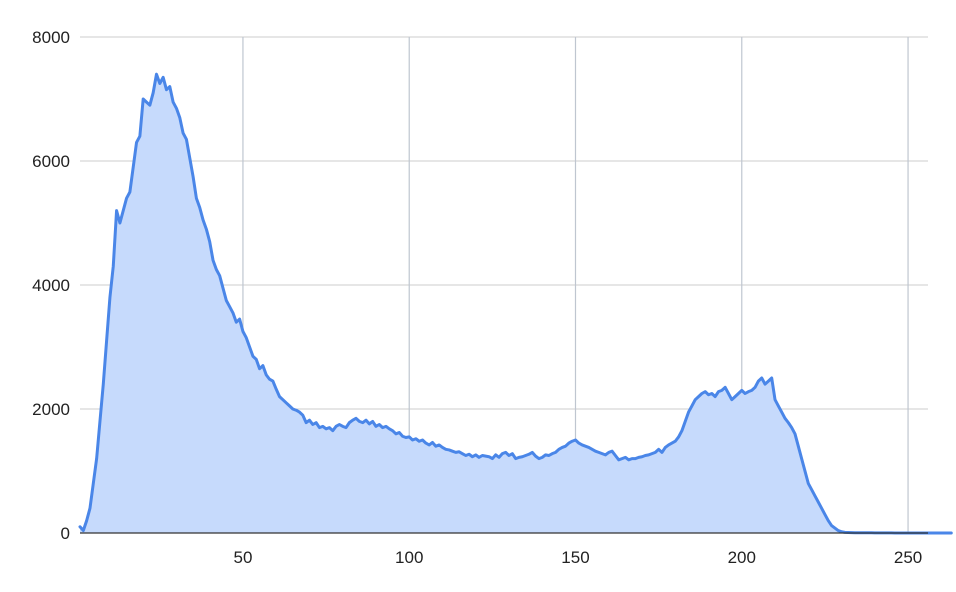 The height and width of the screenshot is (592, 956). What do you see at coordinates (65, 533) in the screenshot?
I see `y-tick-label: 0` at bounding box center [65, 533].